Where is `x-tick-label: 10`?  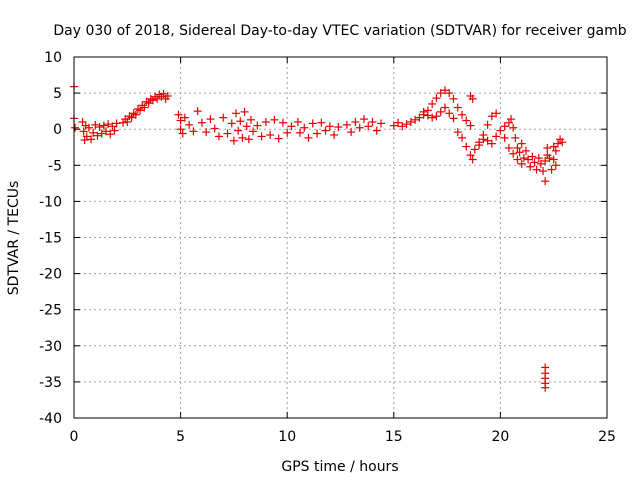
x-tick-label: 10 is located at coordinates (287, 437).